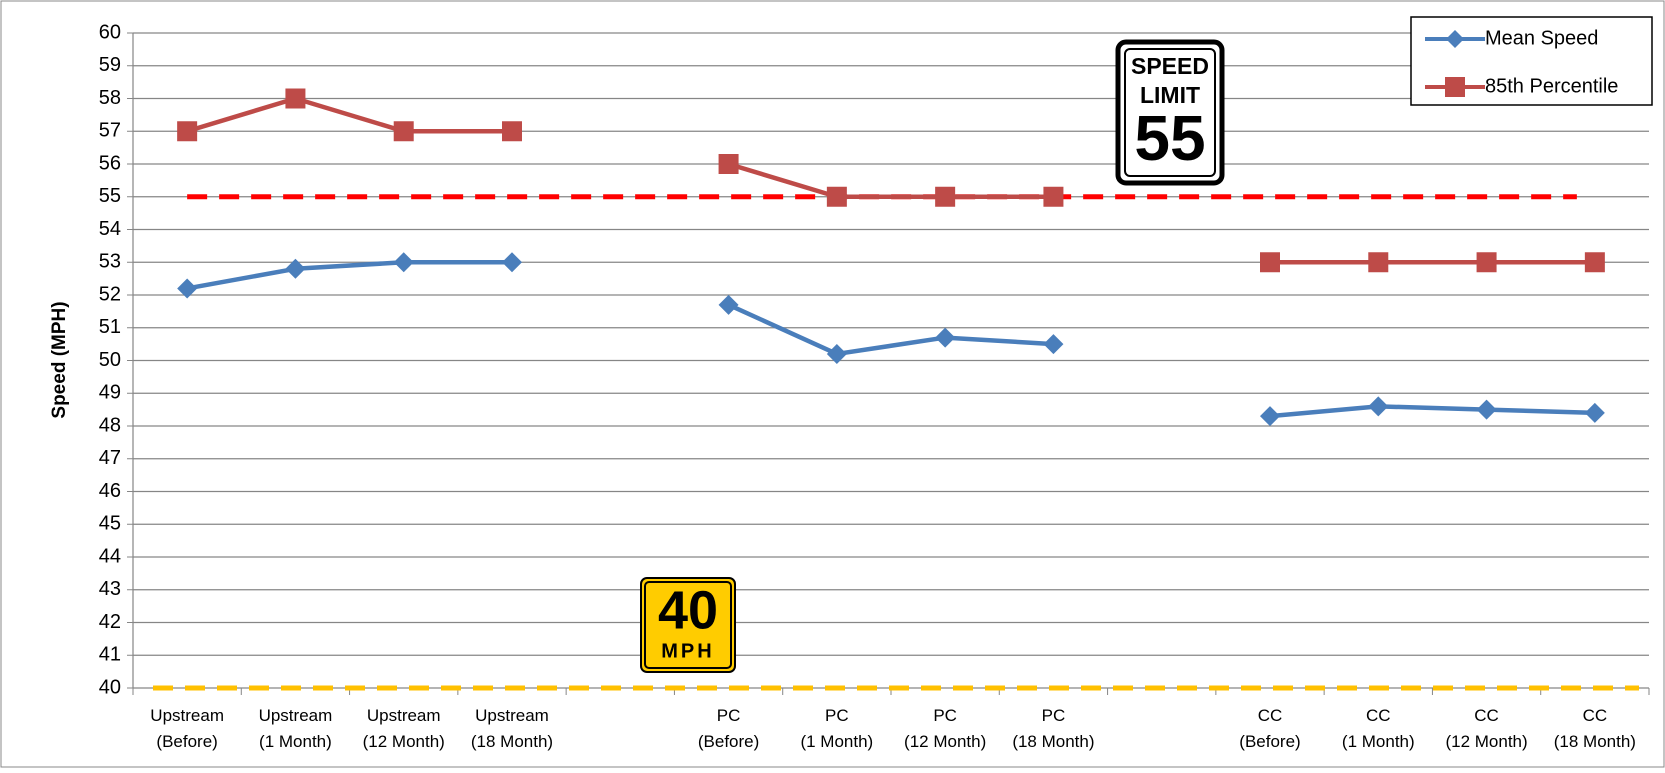 The width and height of the screenshot is (1665, 773). I want to click on y-tick-label: 54, so click(110, 229).